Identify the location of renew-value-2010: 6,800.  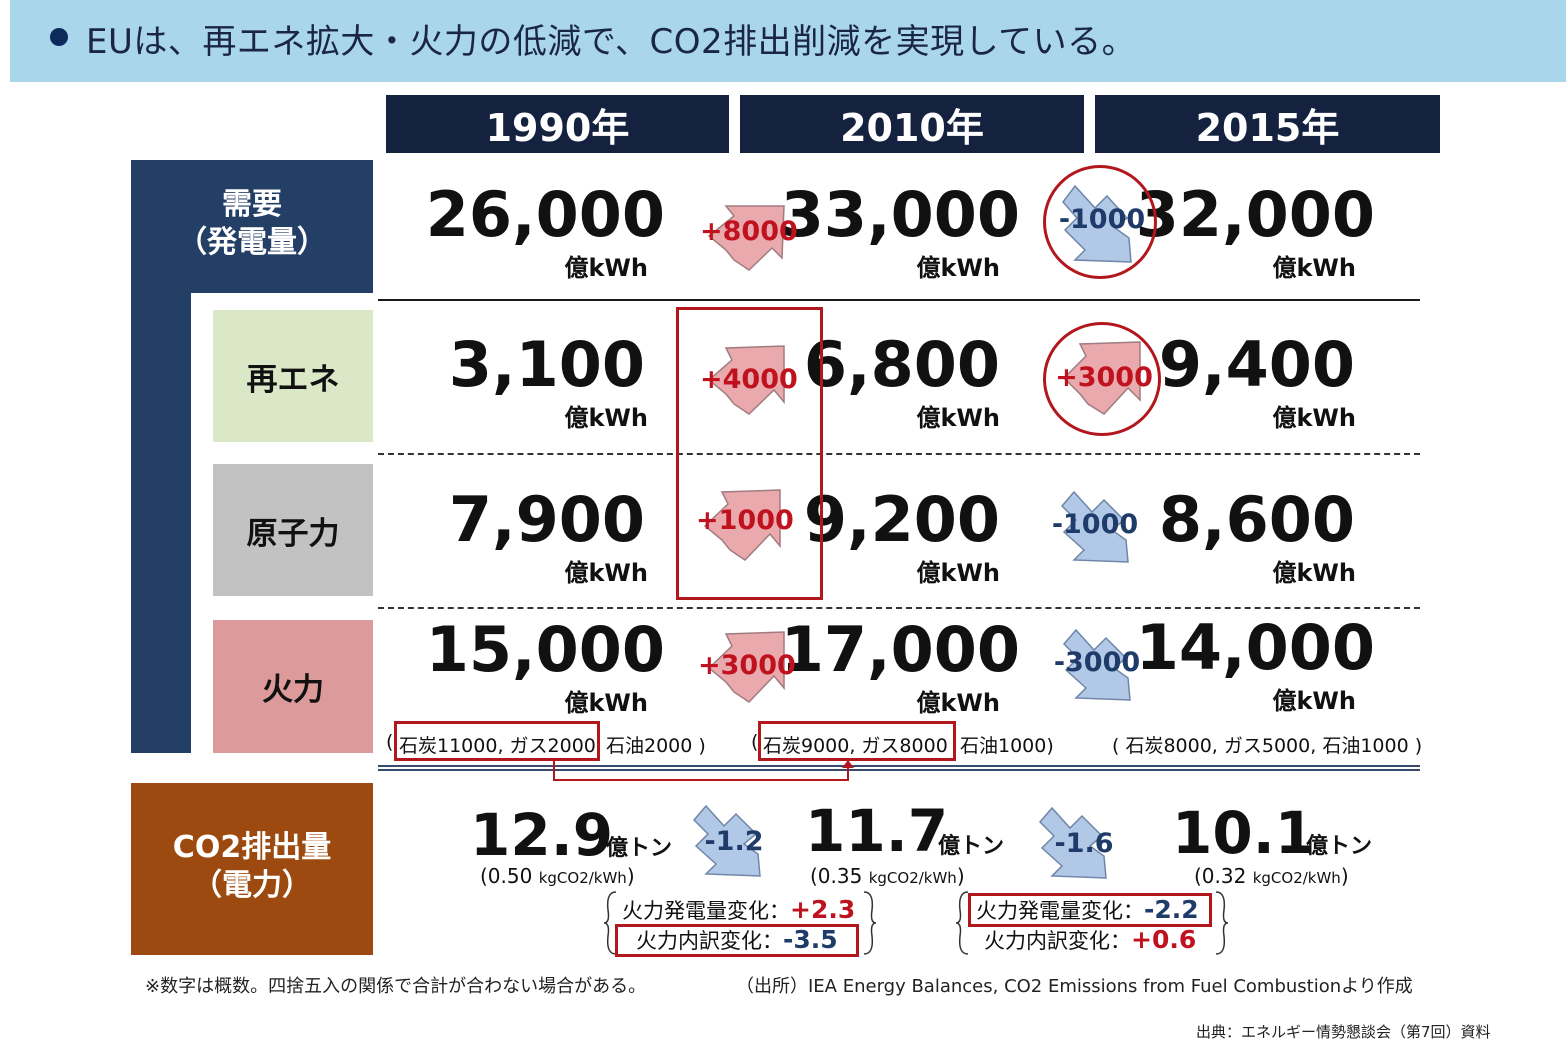
(901, 364).